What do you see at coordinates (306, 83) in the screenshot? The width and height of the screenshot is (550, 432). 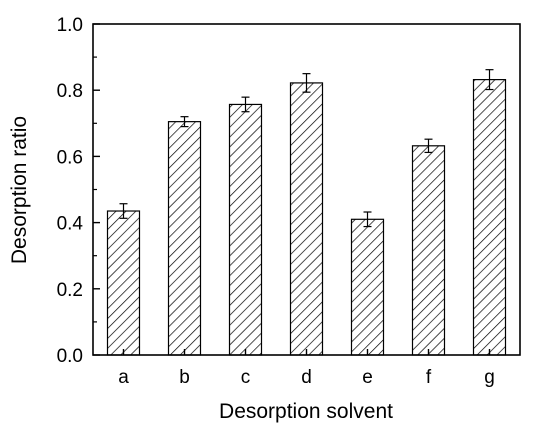 I see `error-bar-d` at bounding box center [306, 83].